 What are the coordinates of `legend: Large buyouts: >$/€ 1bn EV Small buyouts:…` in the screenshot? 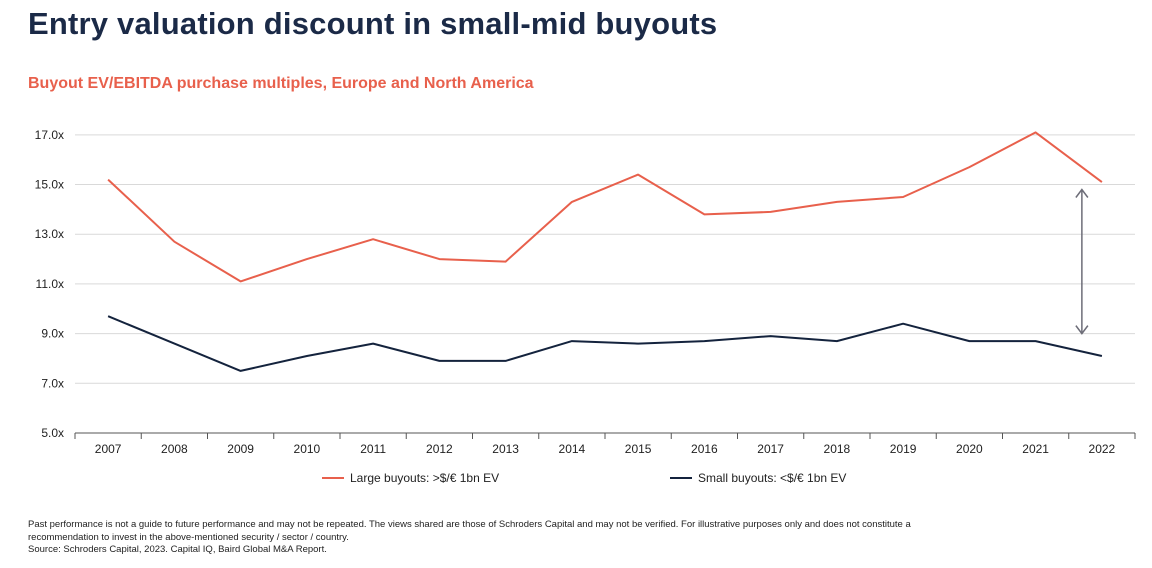 It's located at (584, 478).